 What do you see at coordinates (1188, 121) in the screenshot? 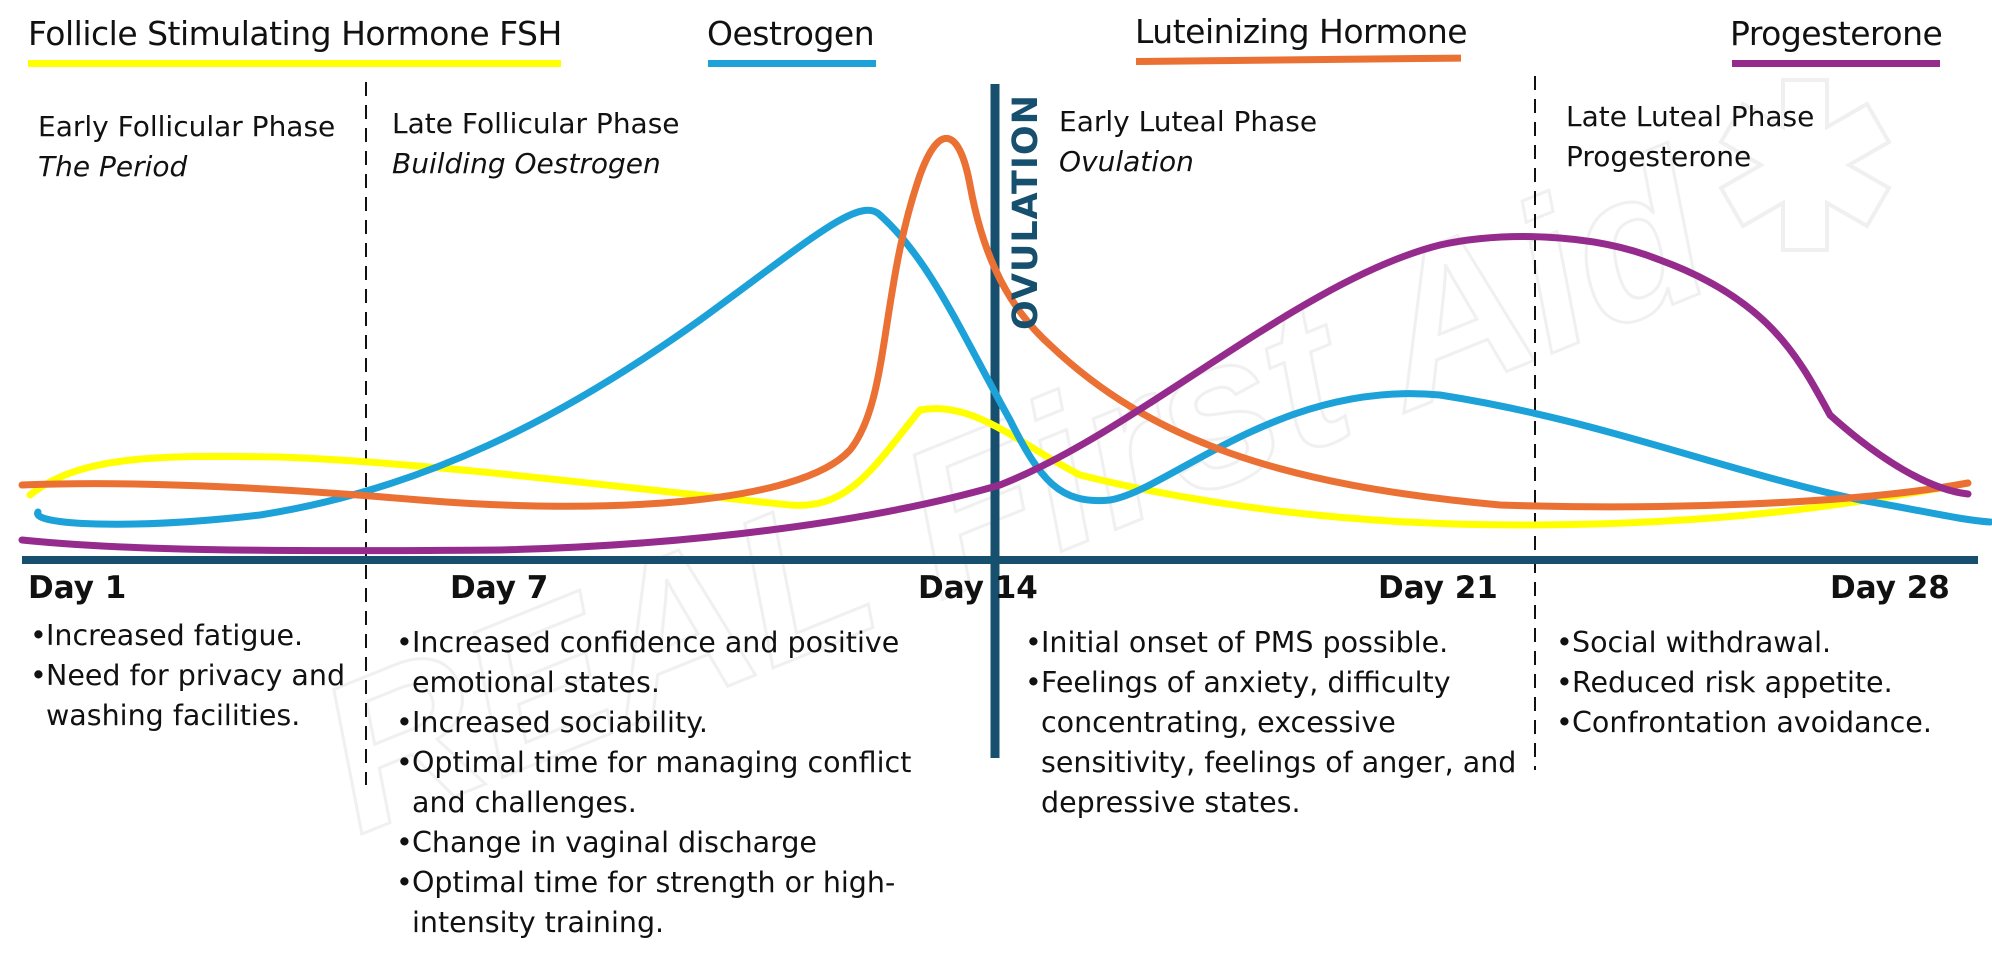
I see `phase-title-early-luteal: Early Luteal Phase` at bounding box center [1188, 121].